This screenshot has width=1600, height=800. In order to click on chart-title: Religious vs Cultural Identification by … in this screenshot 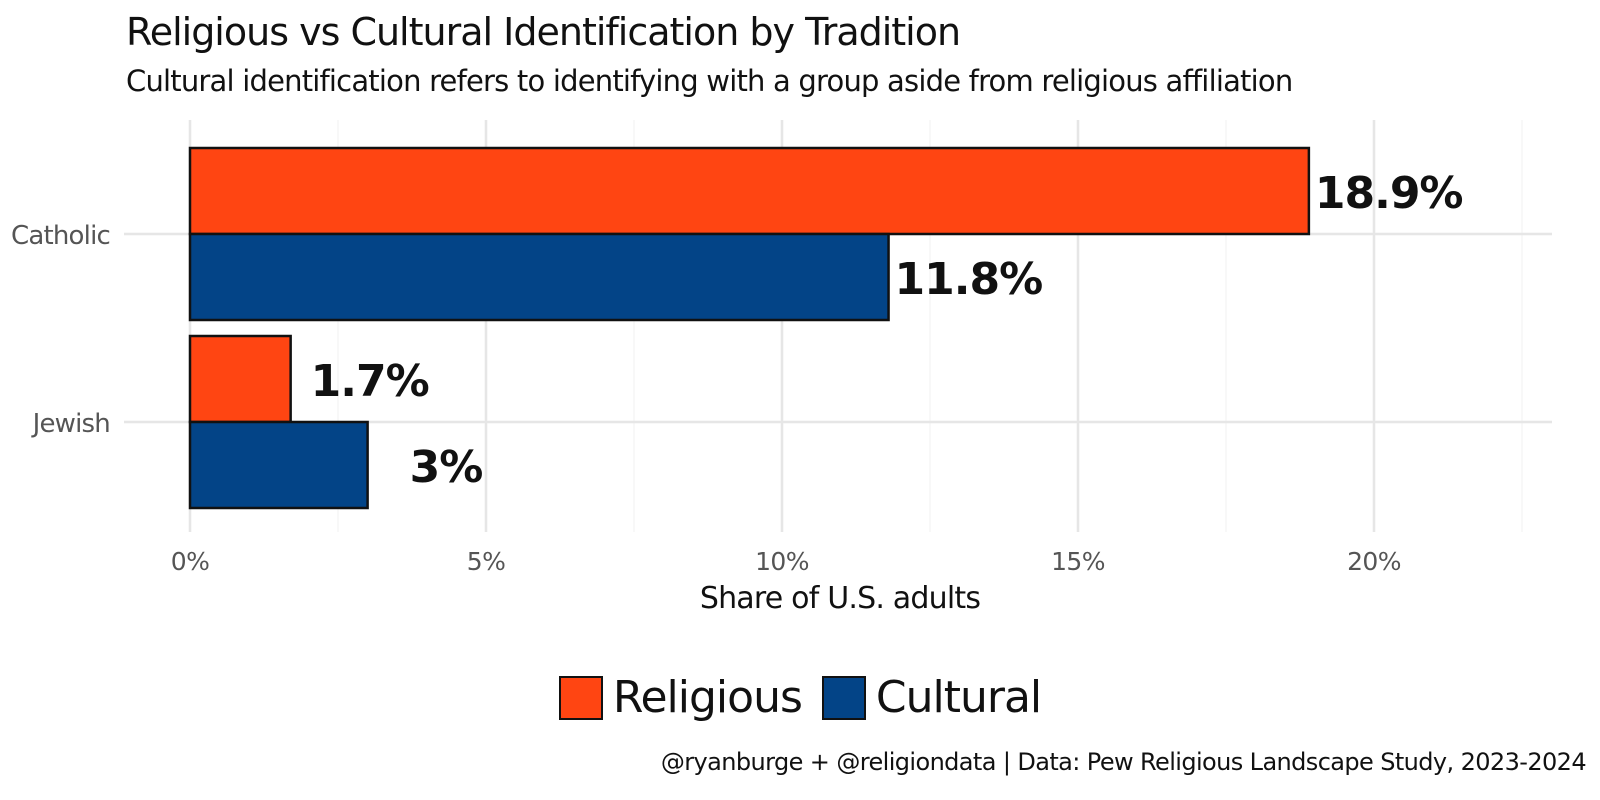, I will do `click(543, 32)`.